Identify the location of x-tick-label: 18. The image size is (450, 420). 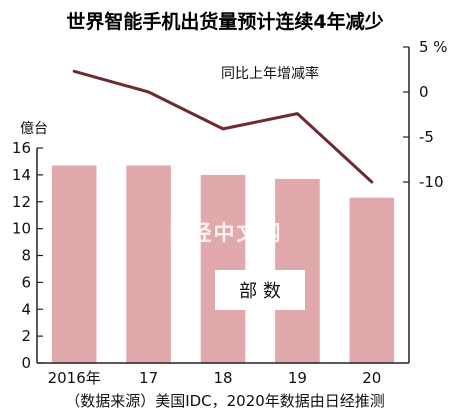
(222, 378).